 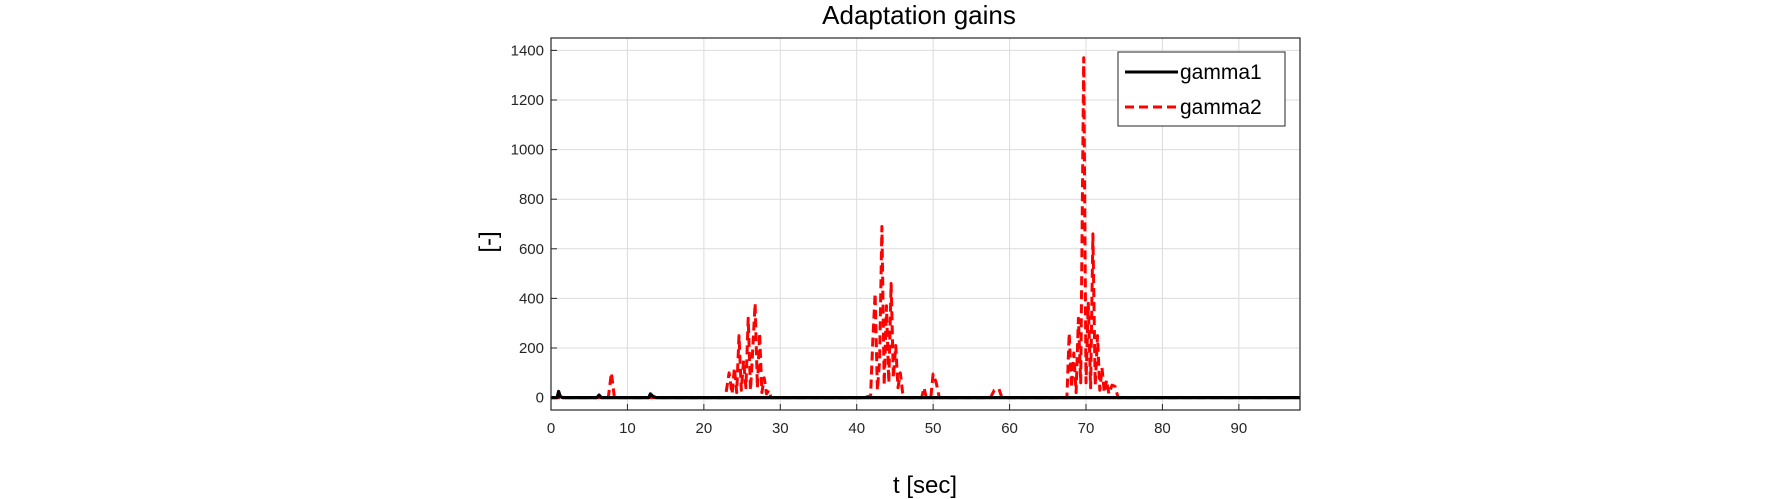 What do you see at coordinates (488, 241) in the screenshot?
I see `y-axis-label: [-]` at bounding box center [488, 241].